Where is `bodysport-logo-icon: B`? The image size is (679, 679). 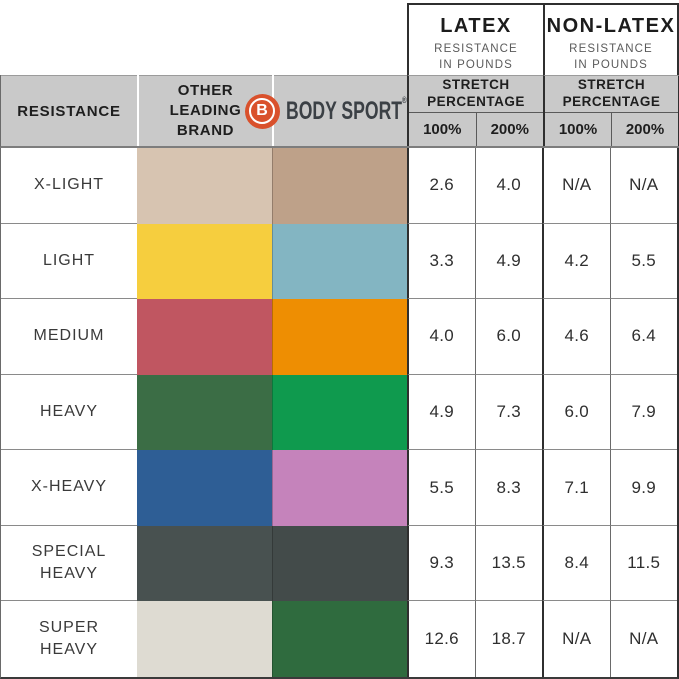
bodysport-logo-icon: B is located at coordinates (262, 111).